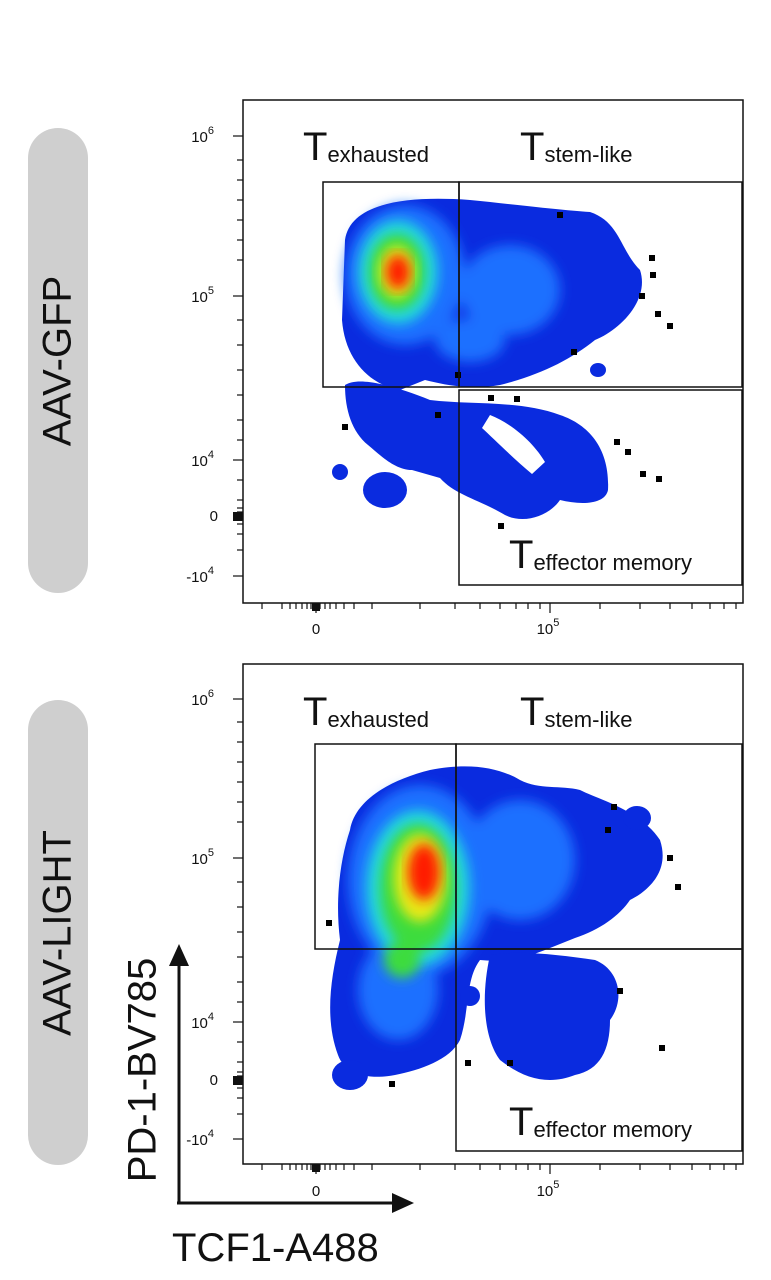 Image resolution: width=771 pixels, height=1280 pixels. I want to click on x-zero-marker-gfp, so click(316, 607).